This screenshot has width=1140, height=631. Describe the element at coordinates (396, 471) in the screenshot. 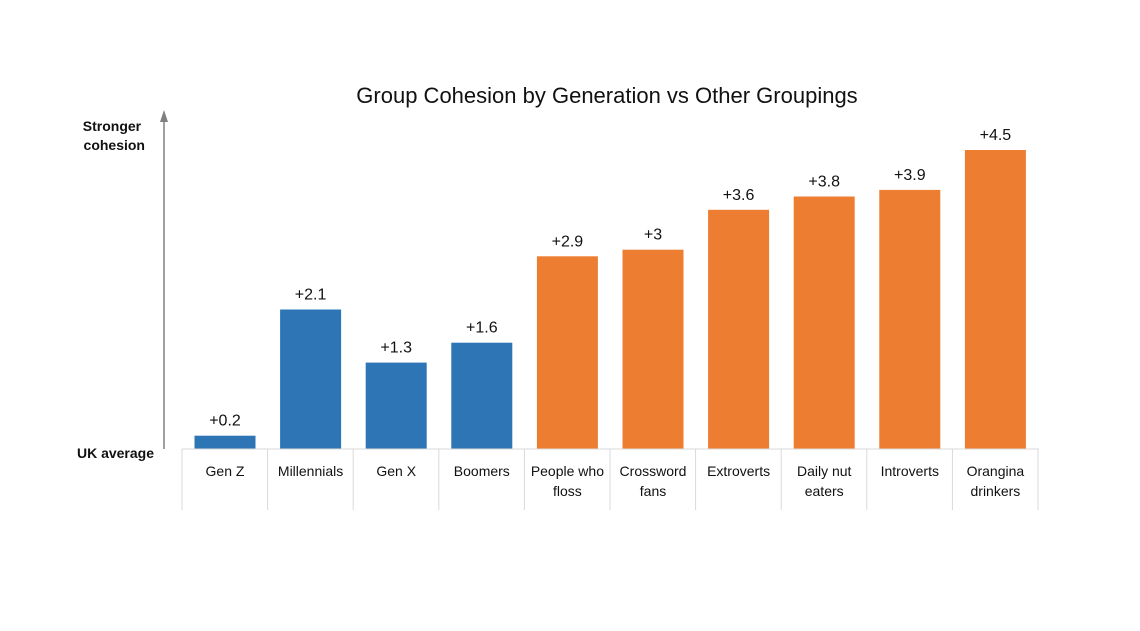

I see `x-tick-label: Gen X` at that location.